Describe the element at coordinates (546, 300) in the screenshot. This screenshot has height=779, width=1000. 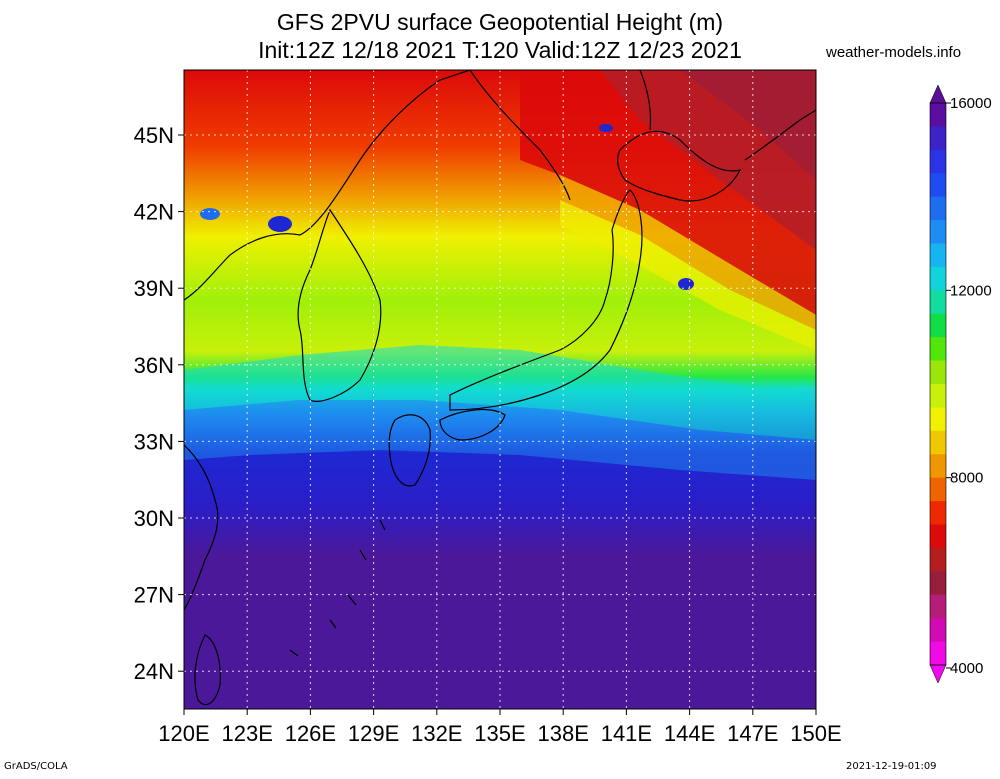
I see `honshu-coast` at that location.